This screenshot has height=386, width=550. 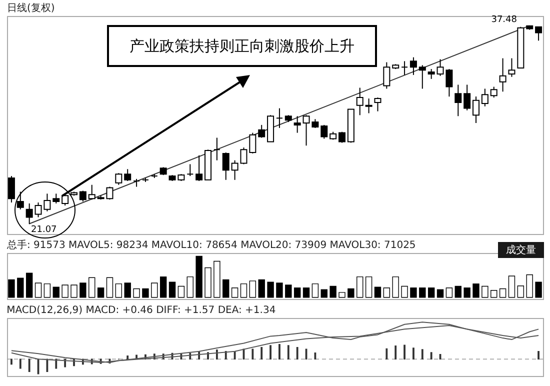 What do you see at coordinates (44, 230) in the screenshot?
I see `text: 21.07` at bounding box center [44, 230].